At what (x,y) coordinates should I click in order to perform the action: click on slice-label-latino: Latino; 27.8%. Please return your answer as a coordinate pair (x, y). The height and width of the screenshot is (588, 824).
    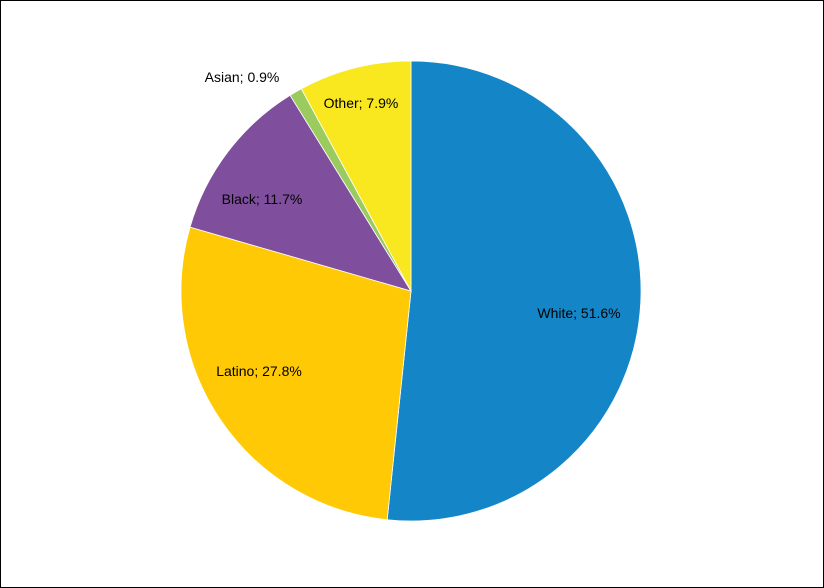
    Looking at the image, I should click on (259, 371).